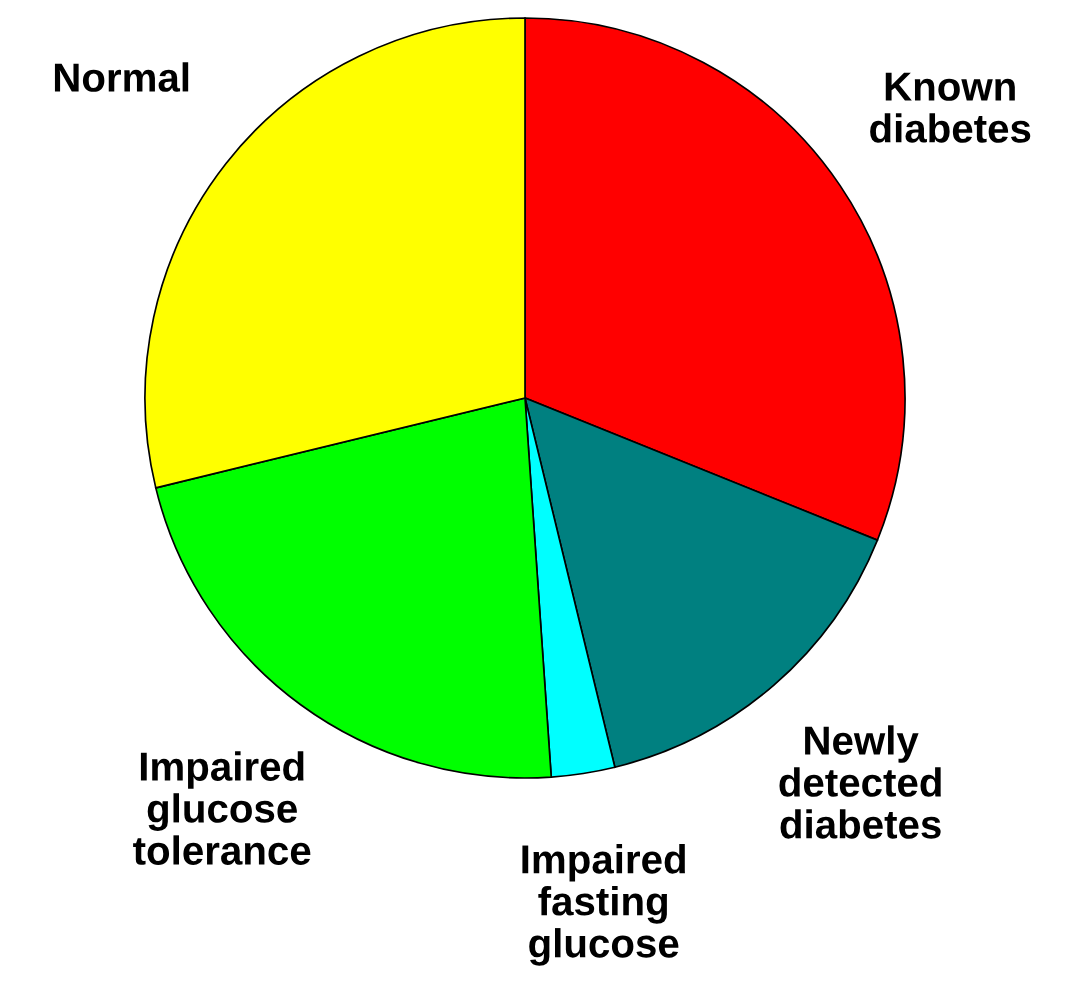 Image resolution: width=1083 pixels, height=1003 pixels. I want to click on slice-label: Impaired fasting glucose, so click(603, 905).